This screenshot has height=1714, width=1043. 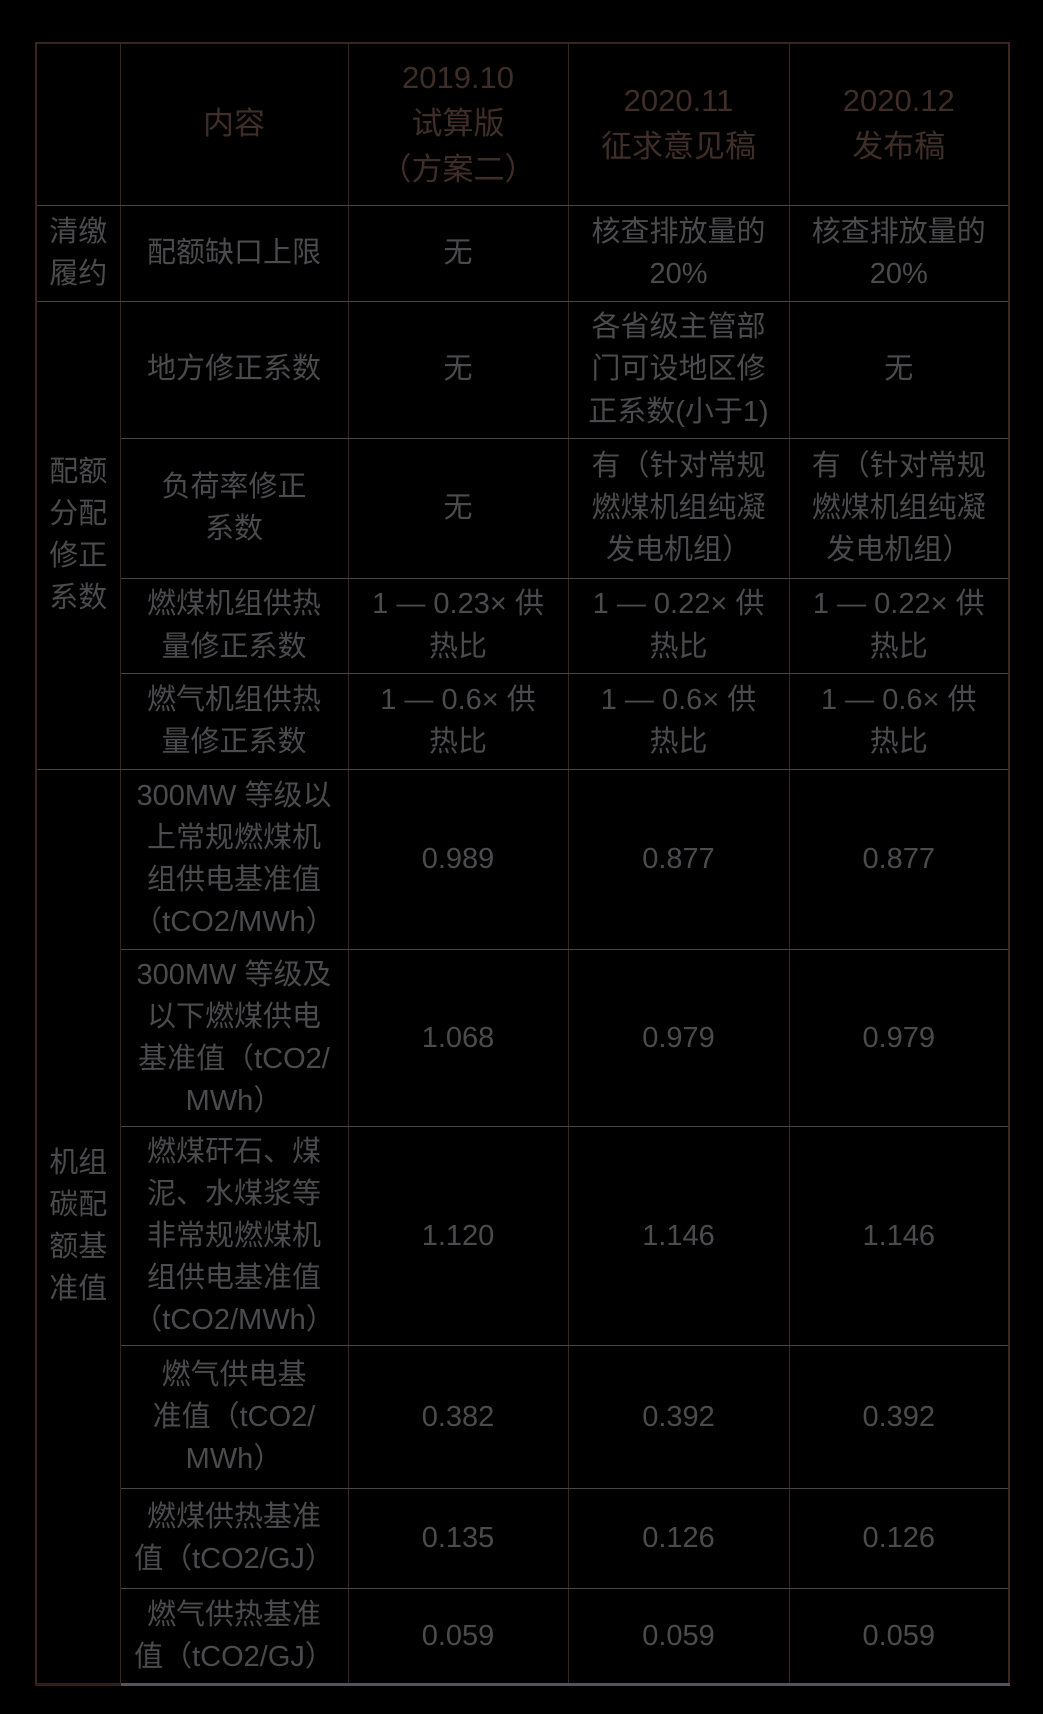 I want to click on row-label: 燃煤机组供热 量修正系数, so click(x=234, y=625).